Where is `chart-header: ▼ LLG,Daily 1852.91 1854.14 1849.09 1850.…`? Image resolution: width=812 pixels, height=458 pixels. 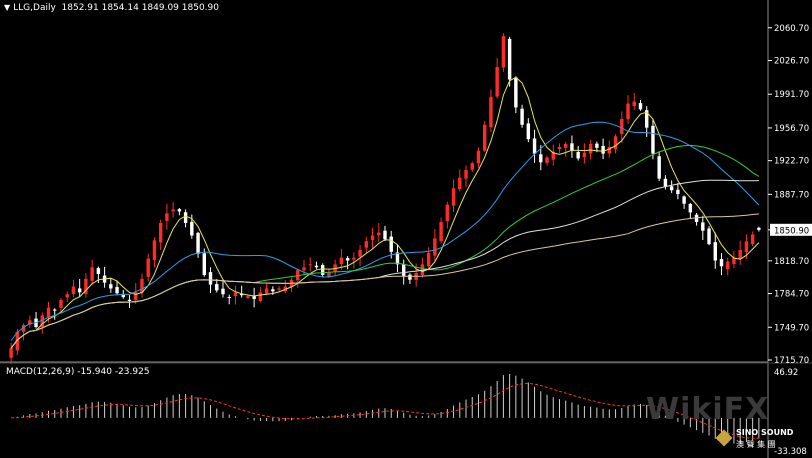 chart-header: ▼ LLG,Daily 1852.91 1854.14 1849.09 1850.… is located at coordinates (111, 8).